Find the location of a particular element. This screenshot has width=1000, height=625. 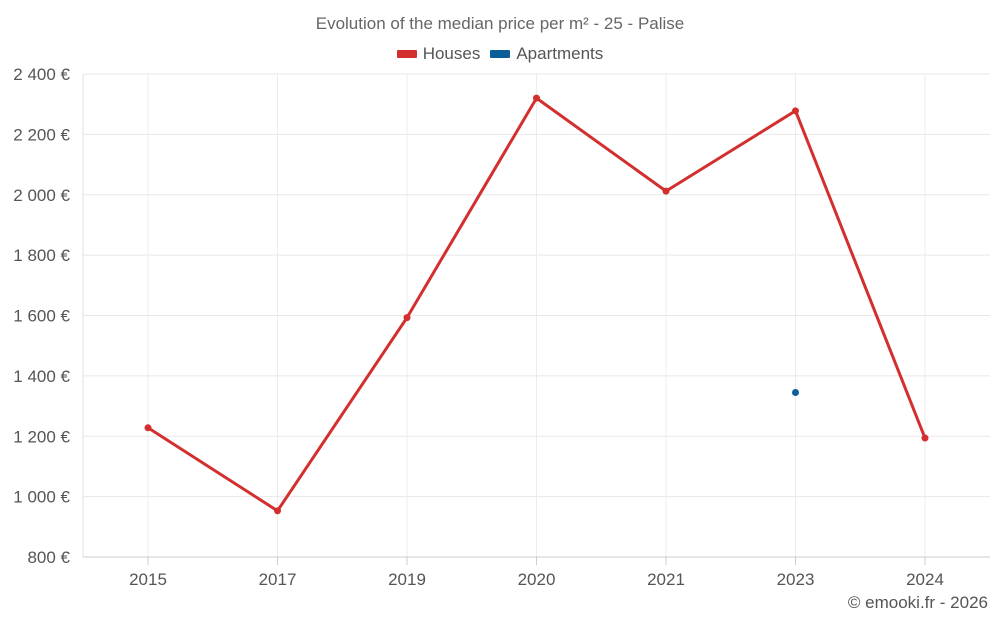

credit-text: © emooki.fr - 2026 is located at coordinates (917, 602).